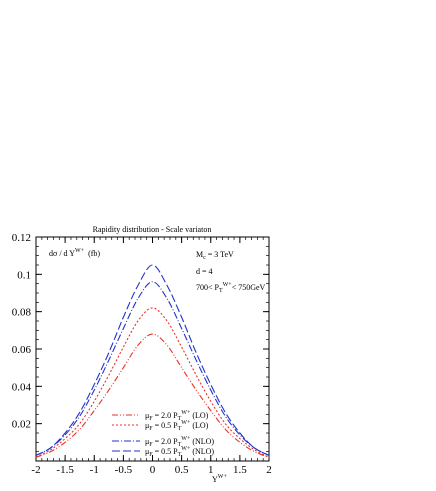 This screenshot has width=436, height=491. Describe the element at coordinates (179, 442) in the screenshot. I see `legend-label: μF = 2.0 PTW+ (NLO)` at that location.